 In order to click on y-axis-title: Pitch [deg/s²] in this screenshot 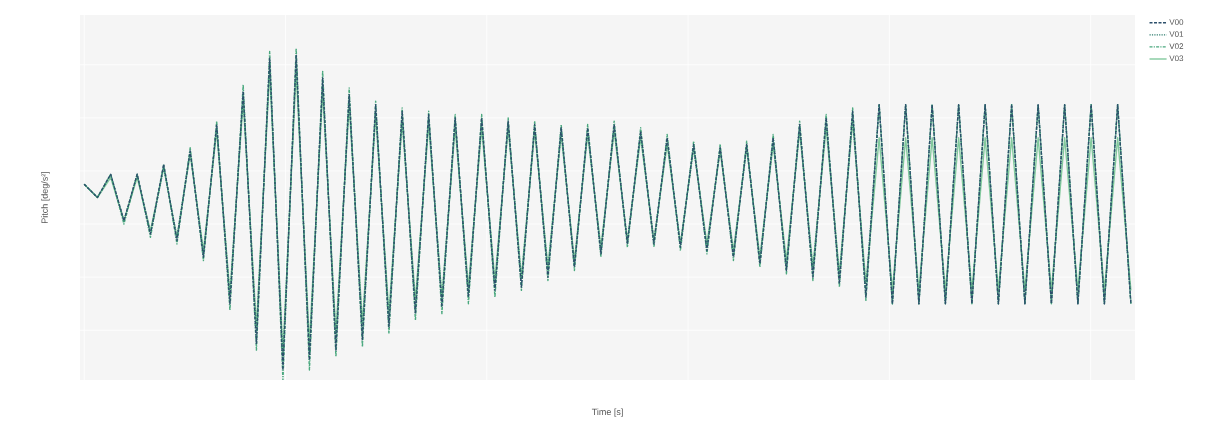, I will do `click(45, 197)`.